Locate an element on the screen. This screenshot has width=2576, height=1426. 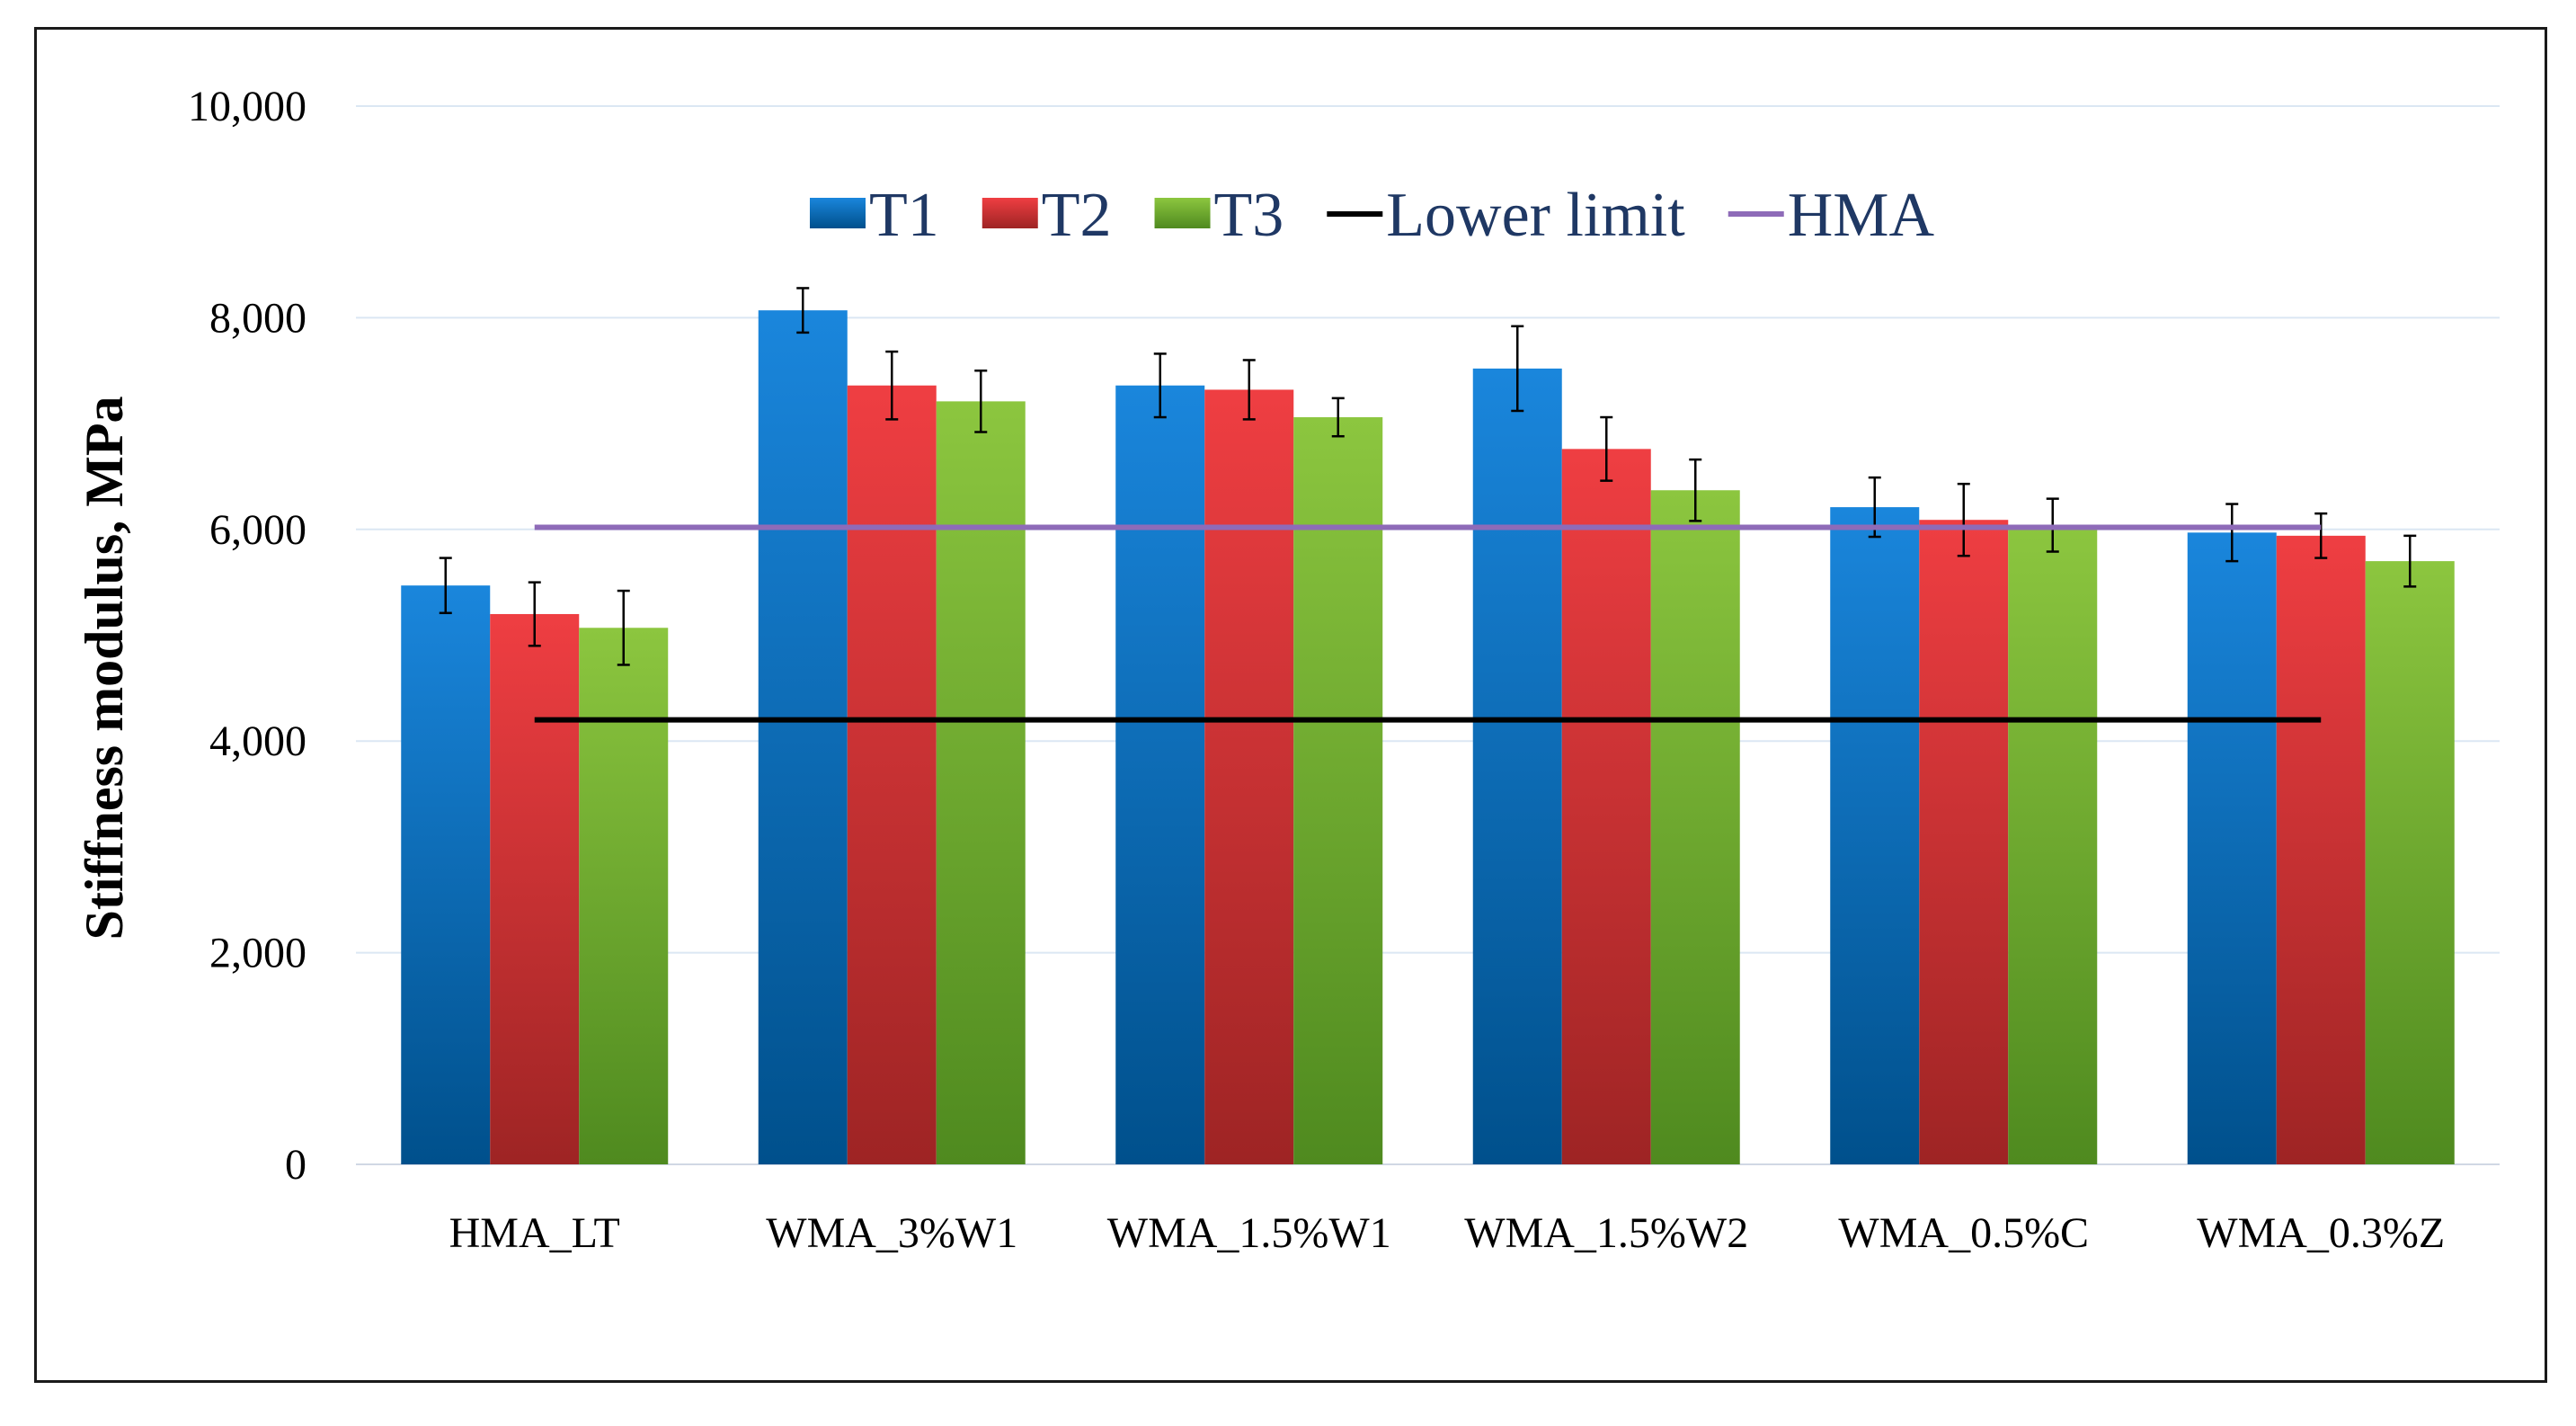
legend-item-t1: T1 is located at coordinates (874, 215).